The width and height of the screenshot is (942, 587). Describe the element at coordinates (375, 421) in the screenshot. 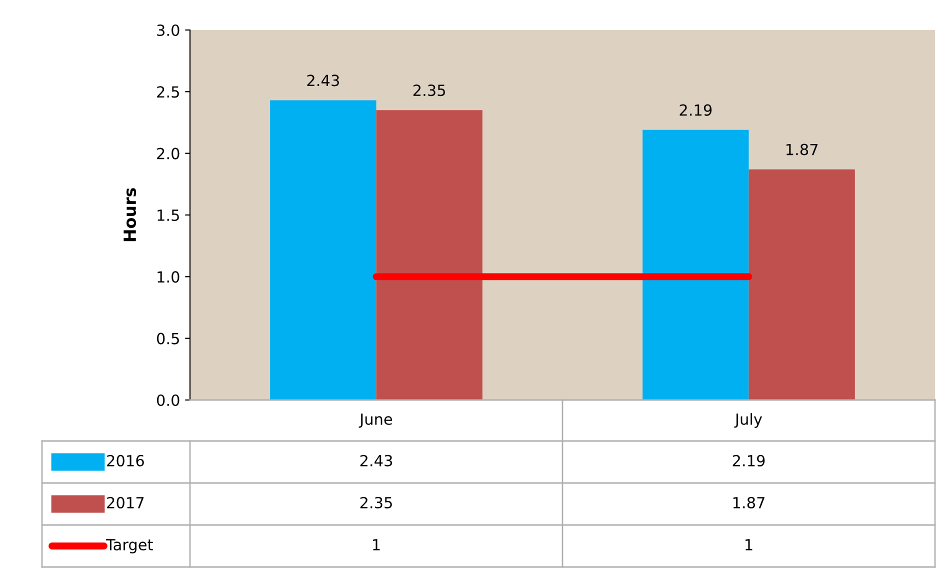

I see `x-tick-label: June` at that location.